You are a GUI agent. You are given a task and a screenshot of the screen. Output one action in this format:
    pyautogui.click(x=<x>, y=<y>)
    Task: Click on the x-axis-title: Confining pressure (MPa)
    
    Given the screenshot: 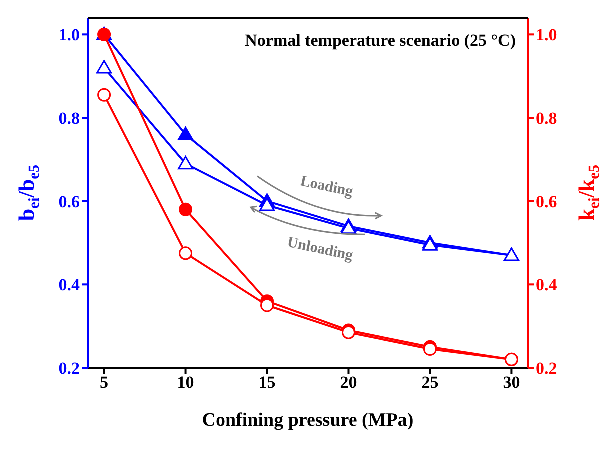 What is the action you would take?
    pyautogui.click(x=308, y=420)
    